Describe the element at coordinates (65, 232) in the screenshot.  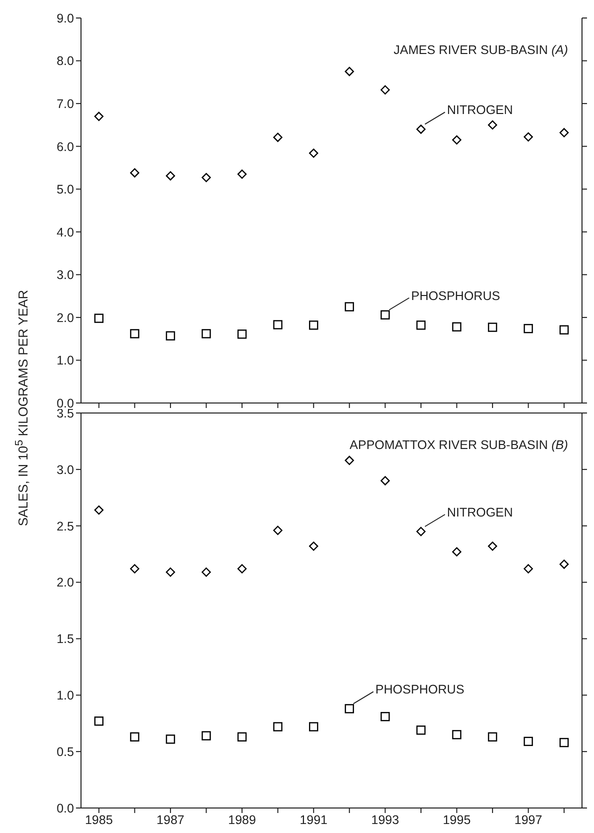
I see `y-tick-label: 4.0` at that location.